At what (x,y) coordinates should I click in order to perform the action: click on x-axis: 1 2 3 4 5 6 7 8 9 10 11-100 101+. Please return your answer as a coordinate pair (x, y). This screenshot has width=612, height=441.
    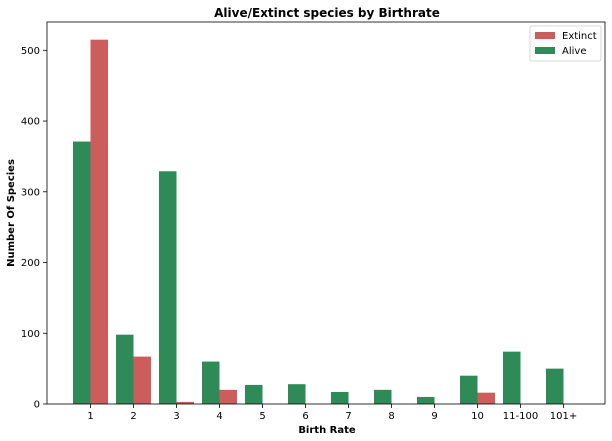
    Looking at the image, I should click on (332, 413).